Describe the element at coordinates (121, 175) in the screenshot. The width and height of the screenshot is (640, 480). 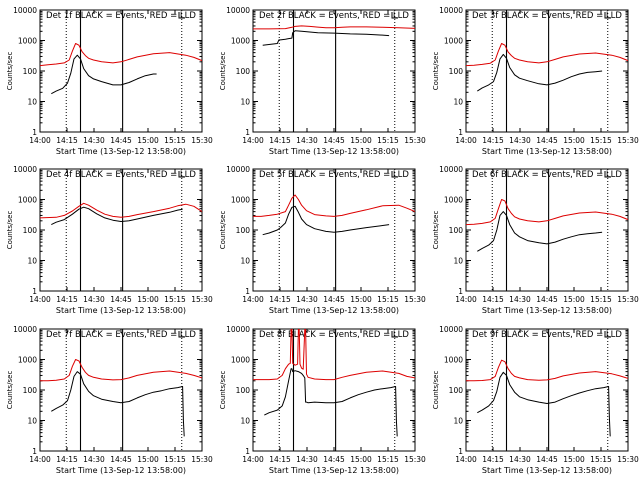
I see `chart-title: Det 4f BLACK = Events, RED = LLD` at that location.